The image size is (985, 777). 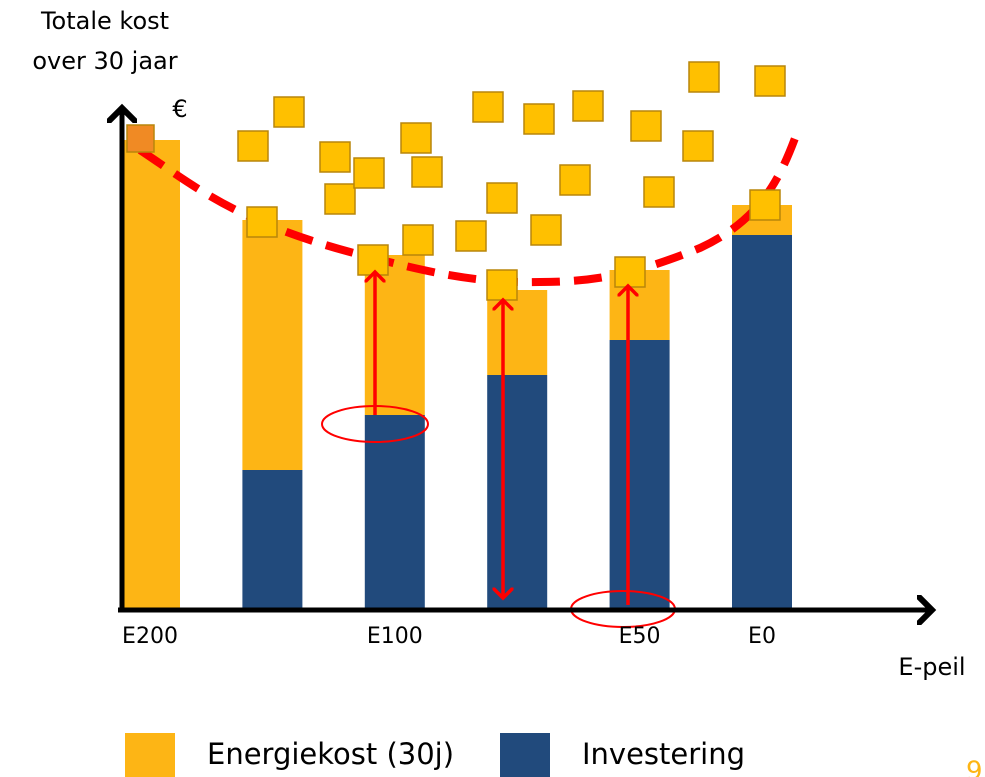 I want to click on x-tick-label: E100, so click(x=395, y=636).